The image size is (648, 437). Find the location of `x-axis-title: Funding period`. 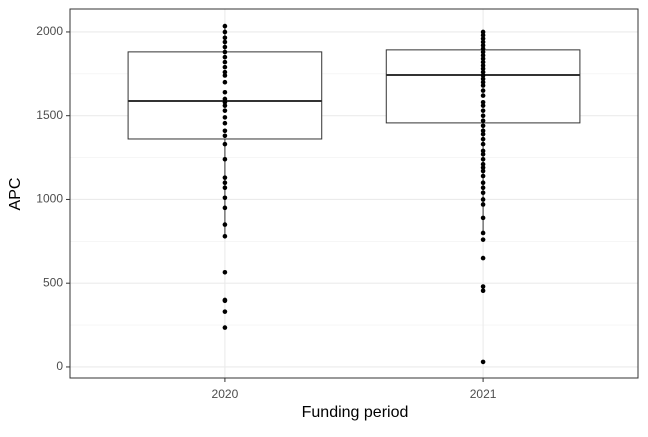

x-axis-title: Funding period is located at coordinates (355, 412).